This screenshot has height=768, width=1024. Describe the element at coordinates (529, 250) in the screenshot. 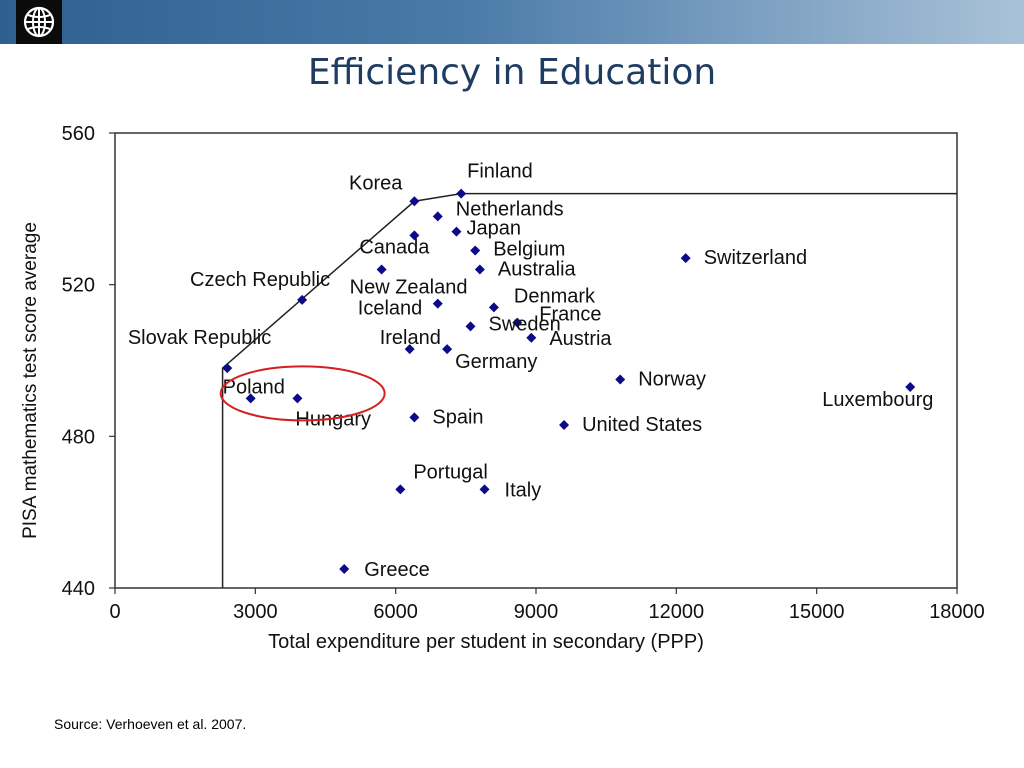

I see `label-belgium: Belgium` at that location.